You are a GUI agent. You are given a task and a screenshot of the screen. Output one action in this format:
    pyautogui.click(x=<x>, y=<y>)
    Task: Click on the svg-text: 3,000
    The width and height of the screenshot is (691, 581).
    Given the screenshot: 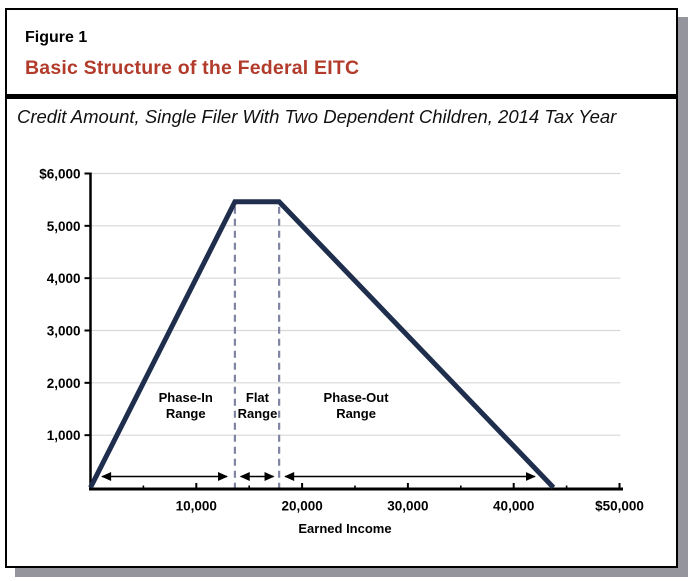 What is the action you would take?
    pyautogui.click(x=64, y=331)
    